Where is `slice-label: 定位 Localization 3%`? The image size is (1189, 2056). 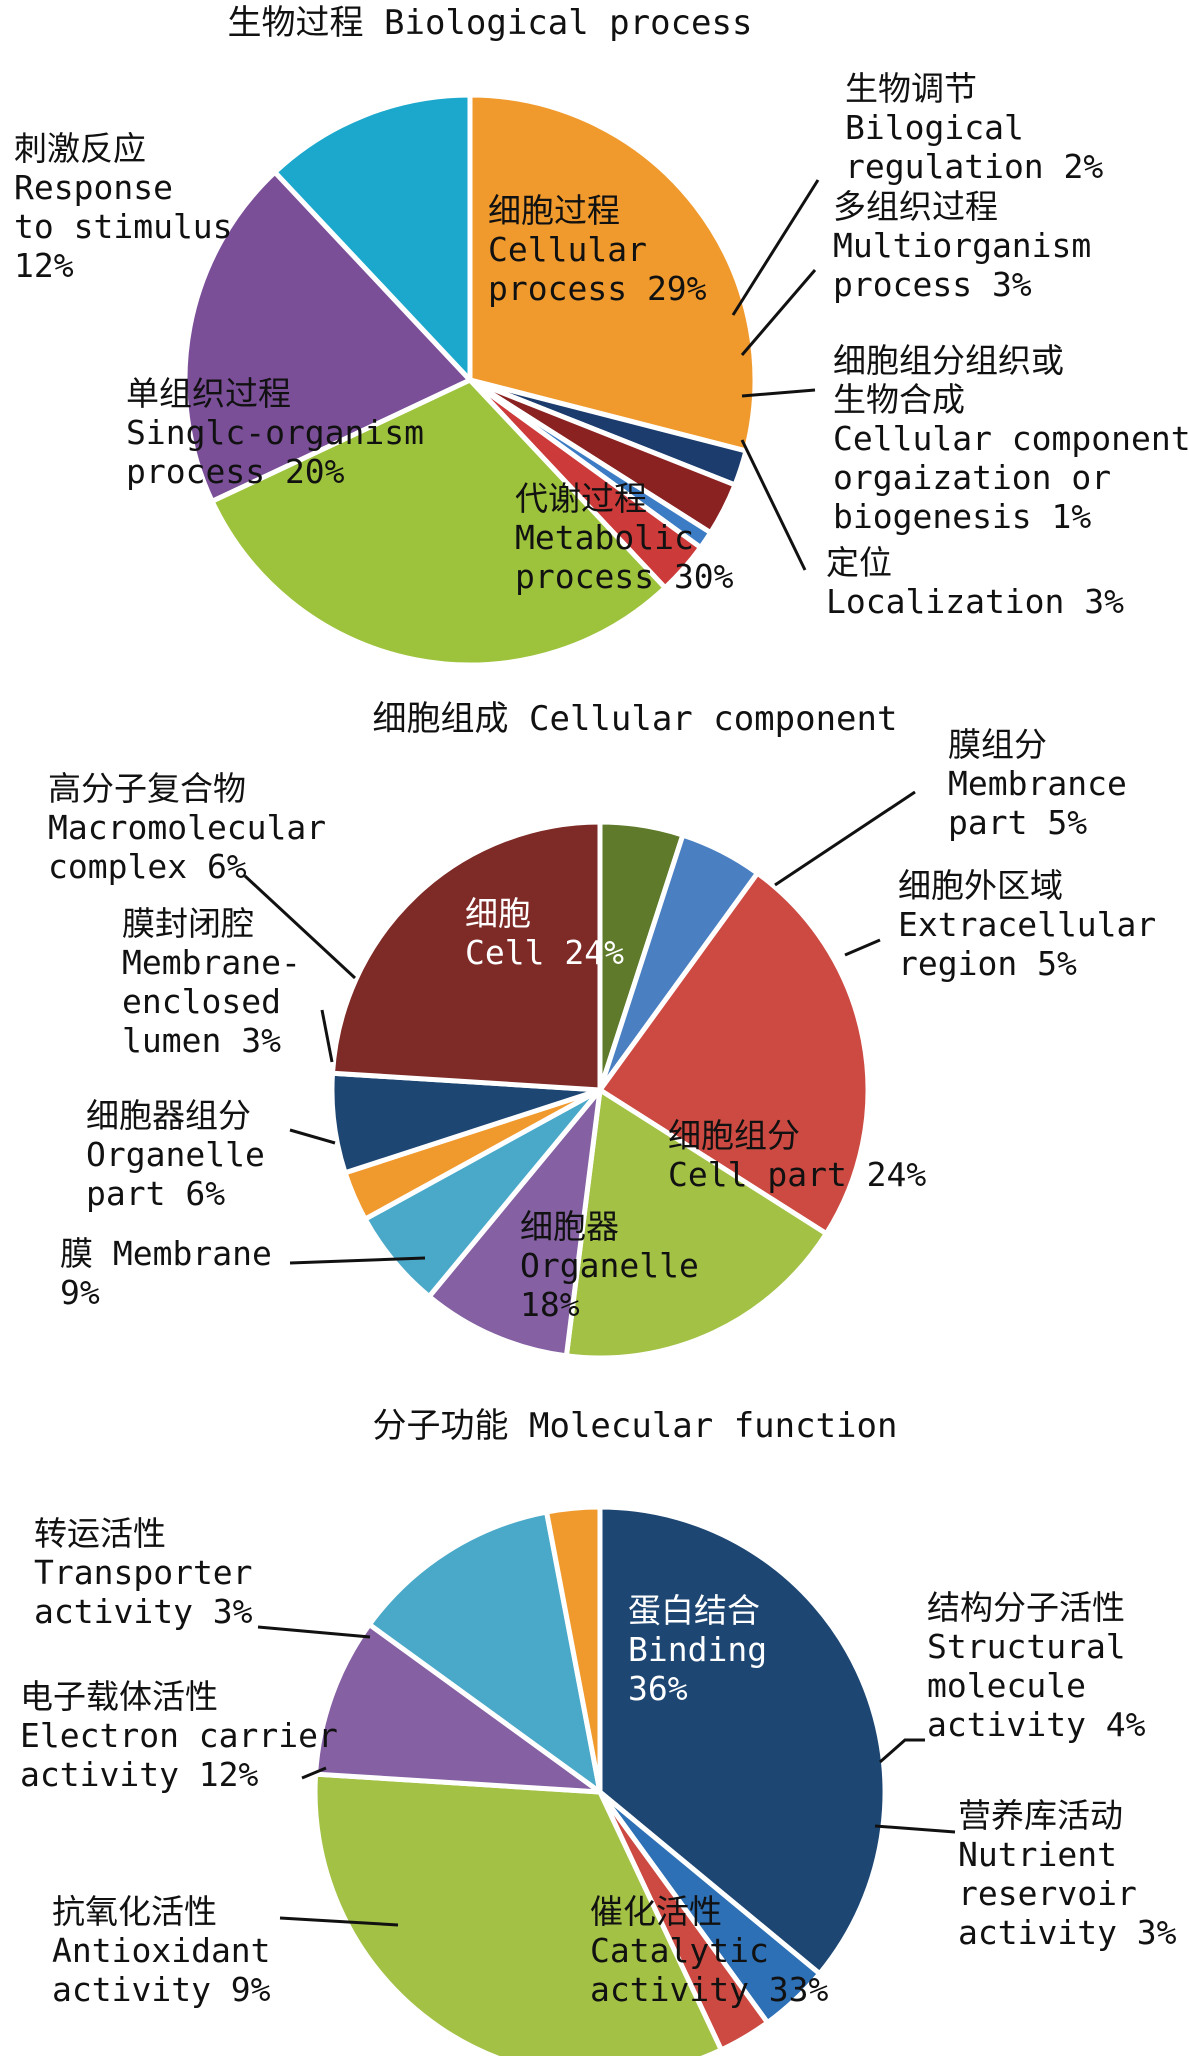
slice-label: 定位 Localization 3% is located at coordinates (975, 582).